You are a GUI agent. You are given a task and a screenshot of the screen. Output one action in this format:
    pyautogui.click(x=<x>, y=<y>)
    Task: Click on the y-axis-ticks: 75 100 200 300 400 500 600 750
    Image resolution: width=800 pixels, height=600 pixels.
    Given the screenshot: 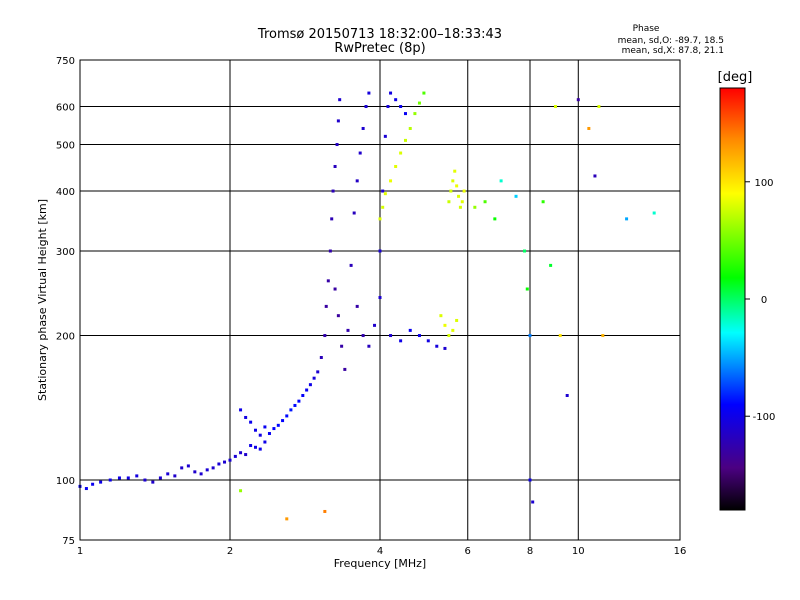 What is the action you would take?
    pyautogui.click(x=65, y=301)
    